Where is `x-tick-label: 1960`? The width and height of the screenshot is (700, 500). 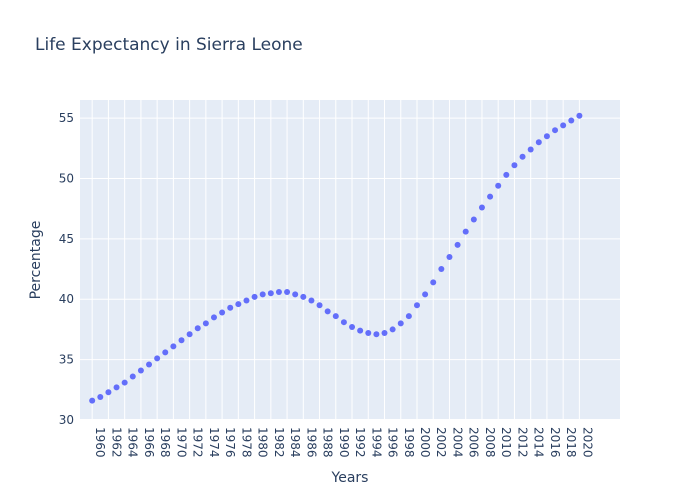 x-tick-label: 1960 is located at coordinates (100, 442).